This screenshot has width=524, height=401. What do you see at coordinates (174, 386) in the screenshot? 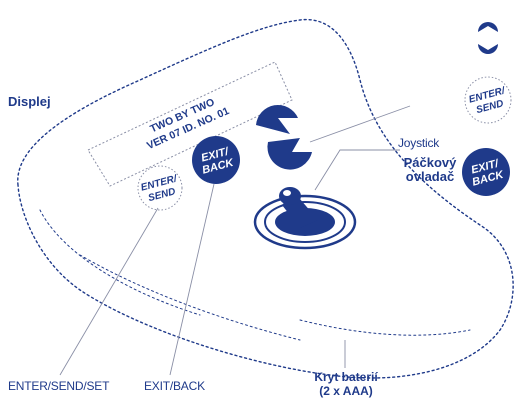
I see `label-exit-back: EXIT/BACK` at bounding box center [174, 386].